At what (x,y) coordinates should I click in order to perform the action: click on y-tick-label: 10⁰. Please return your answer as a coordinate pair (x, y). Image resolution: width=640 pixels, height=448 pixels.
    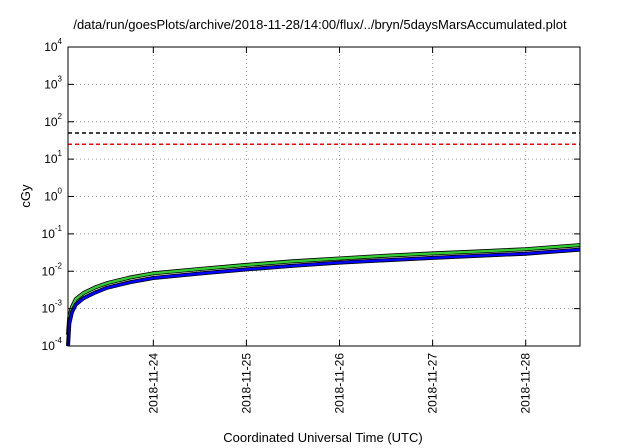
    Looking at the image, I should click on (53, 195).